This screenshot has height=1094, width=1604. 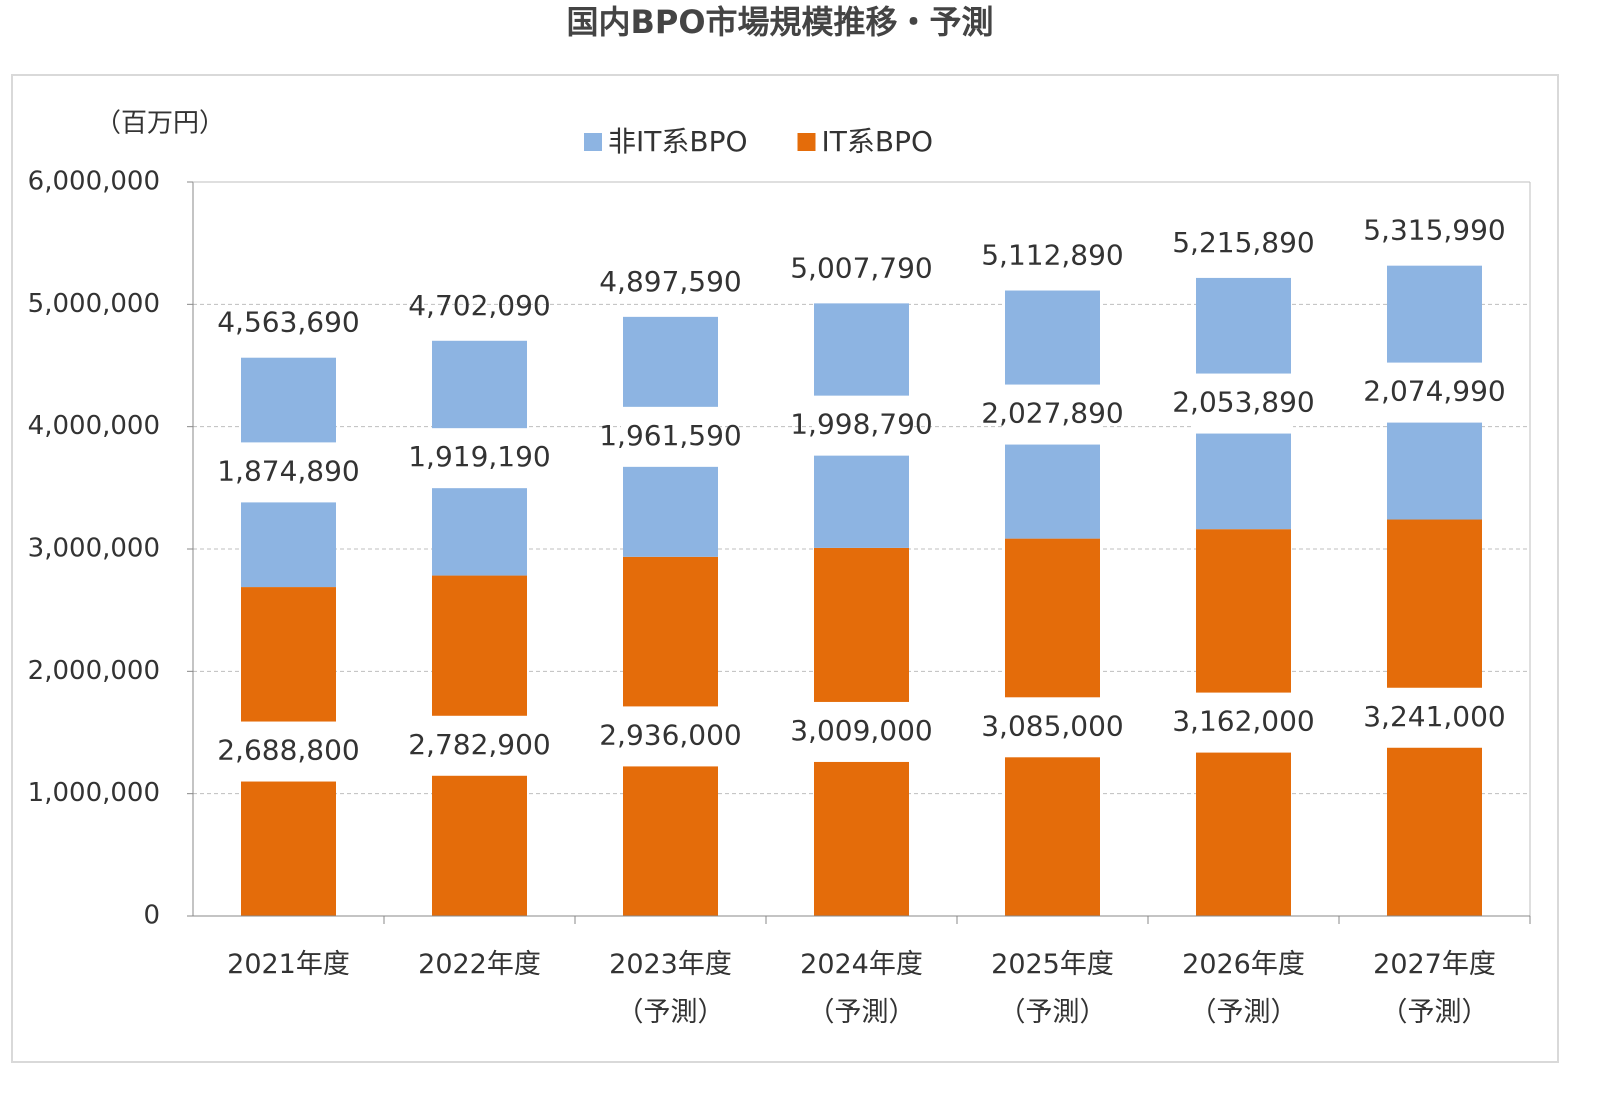 What do you see at coordinates (878, 141) in the screenshot?
I see `legend-label: IT系BPO` at bounding box center [878, 141].